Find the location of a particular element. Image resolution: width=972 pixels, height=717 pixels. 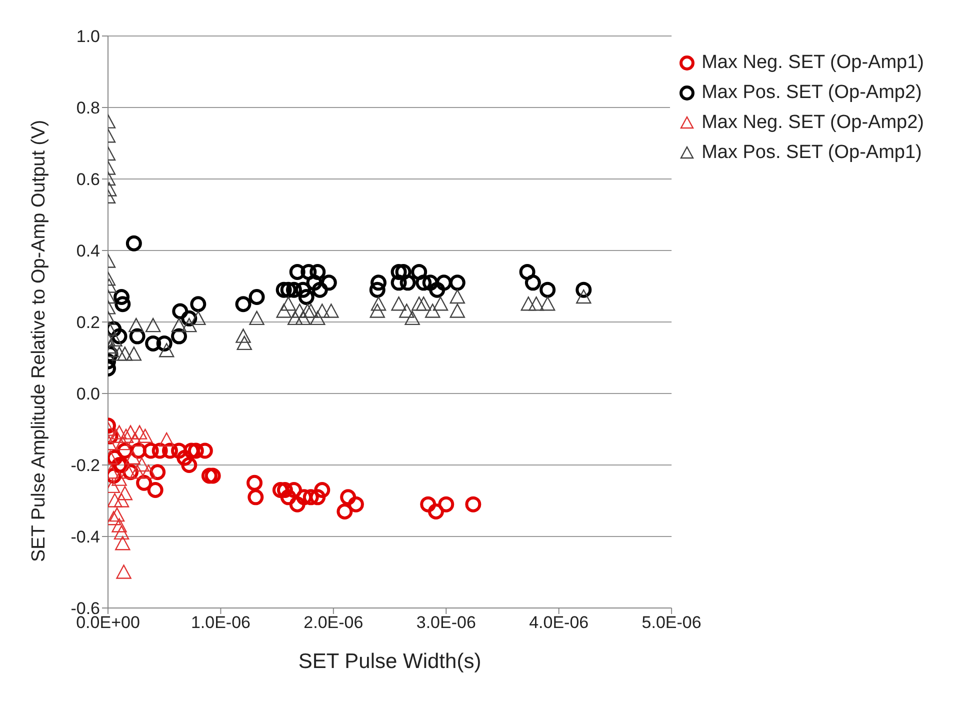

y-tick-label: -0.2 is located at coordinates (85, 466).